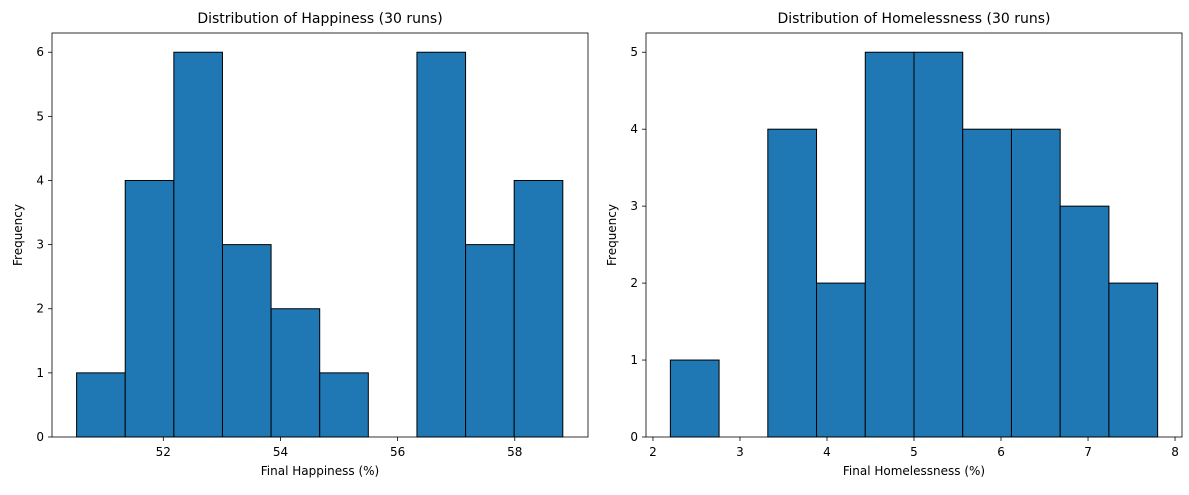 Image resolution: width=1189 pixels, height=495 pixels. What do you see at coordinates (40, 52) in the screenshot?
I see `chart-1-y-tick-label: 6` at bounding box center [40, 52].